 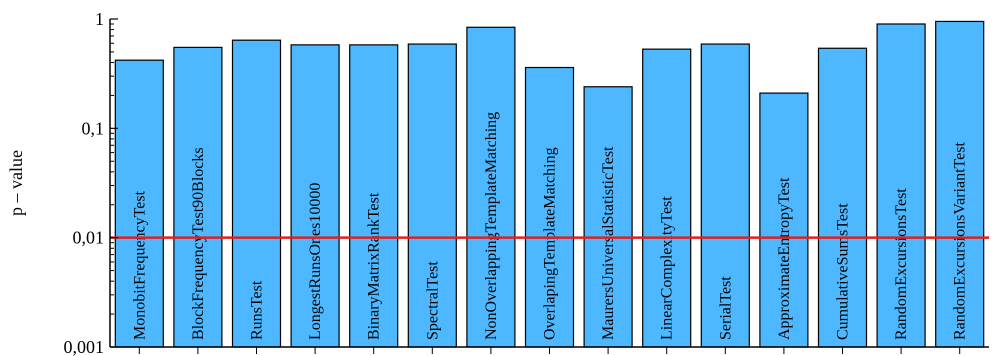 I want to click on bar-label-4: LongestRunsOnes10000, so click(x=315, y=261).